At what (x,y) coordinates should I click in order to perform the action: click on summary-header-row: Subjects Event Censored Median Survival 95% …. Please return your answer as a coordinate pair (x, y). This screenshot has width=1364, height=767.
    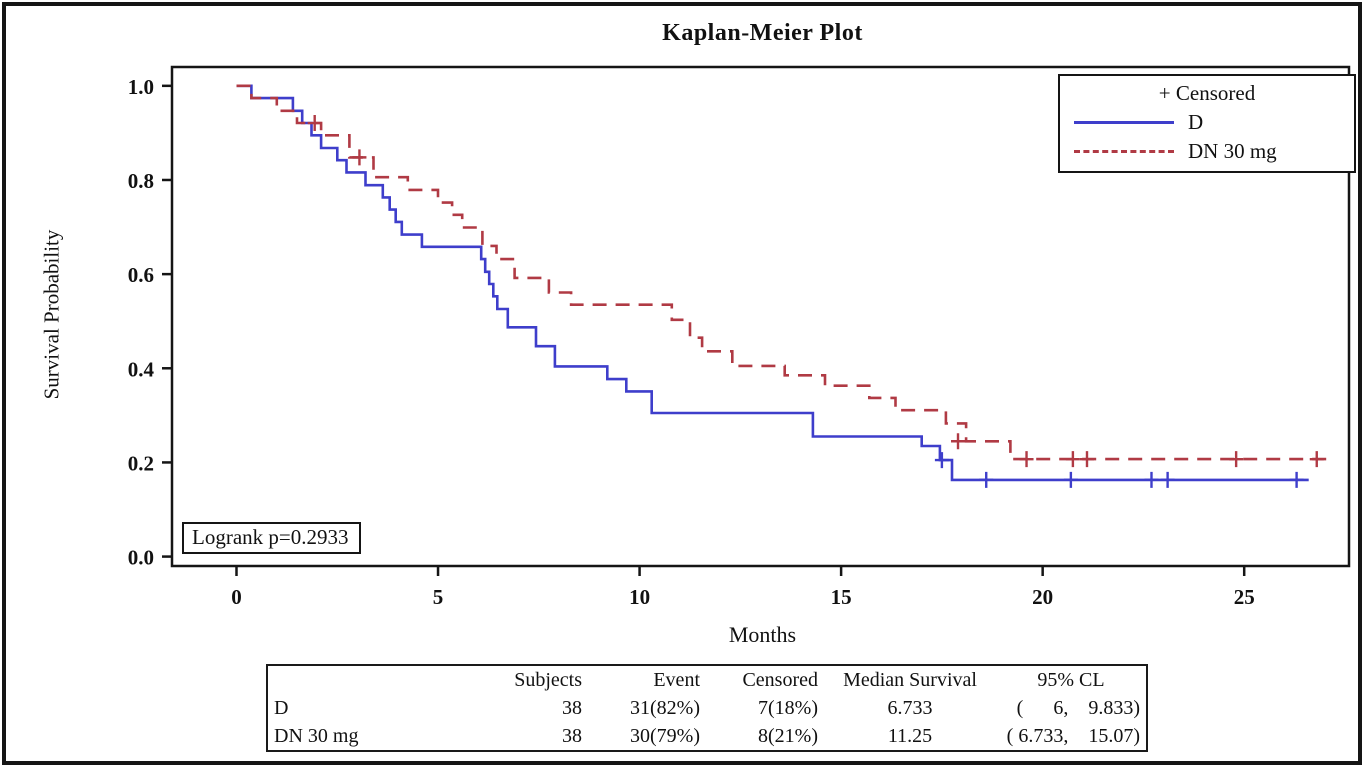
    Looking at the image, I should click on (707, 679).